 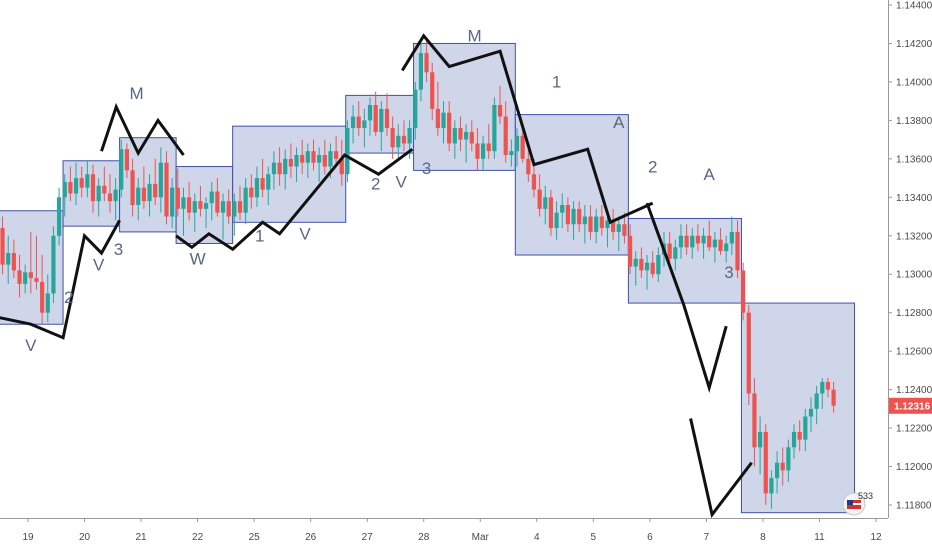 I want to click on time-tick-label: 8, so click(x=763, y=537).